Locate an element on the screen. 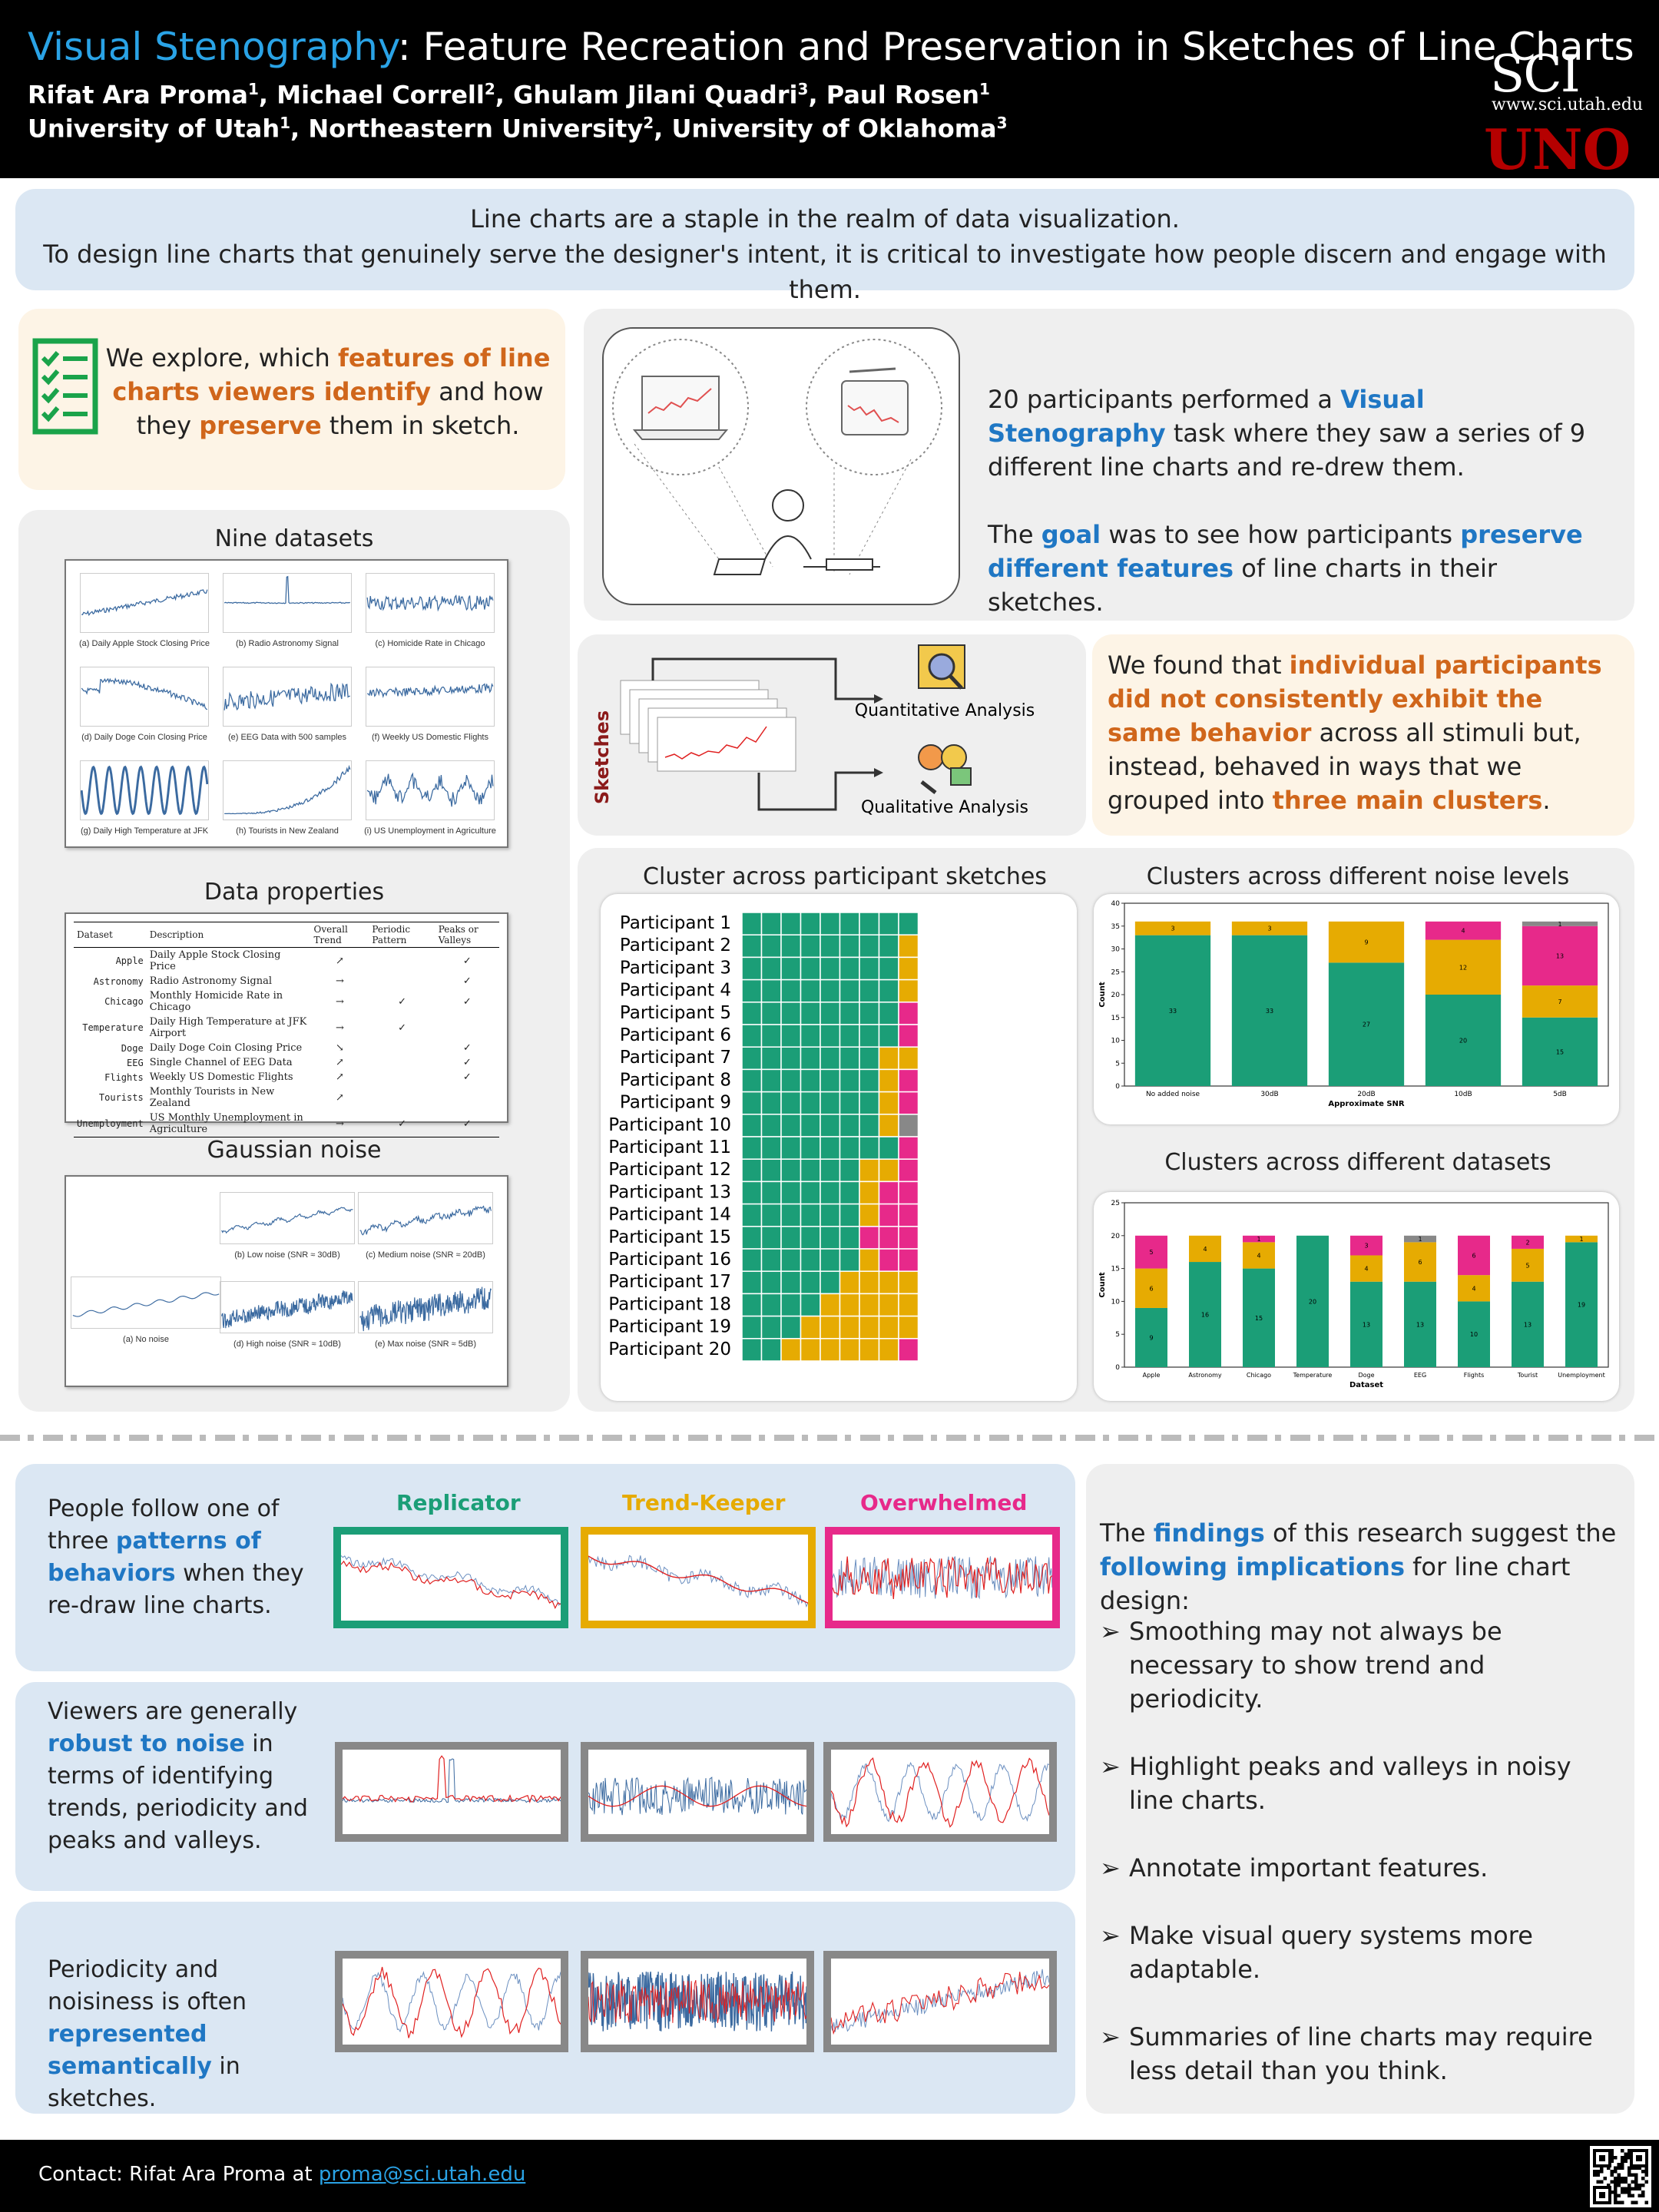 Image resolution: width=1659 pixels, height=2212 pixels. dataset-thumbnail is located at coordinates (430, 697).